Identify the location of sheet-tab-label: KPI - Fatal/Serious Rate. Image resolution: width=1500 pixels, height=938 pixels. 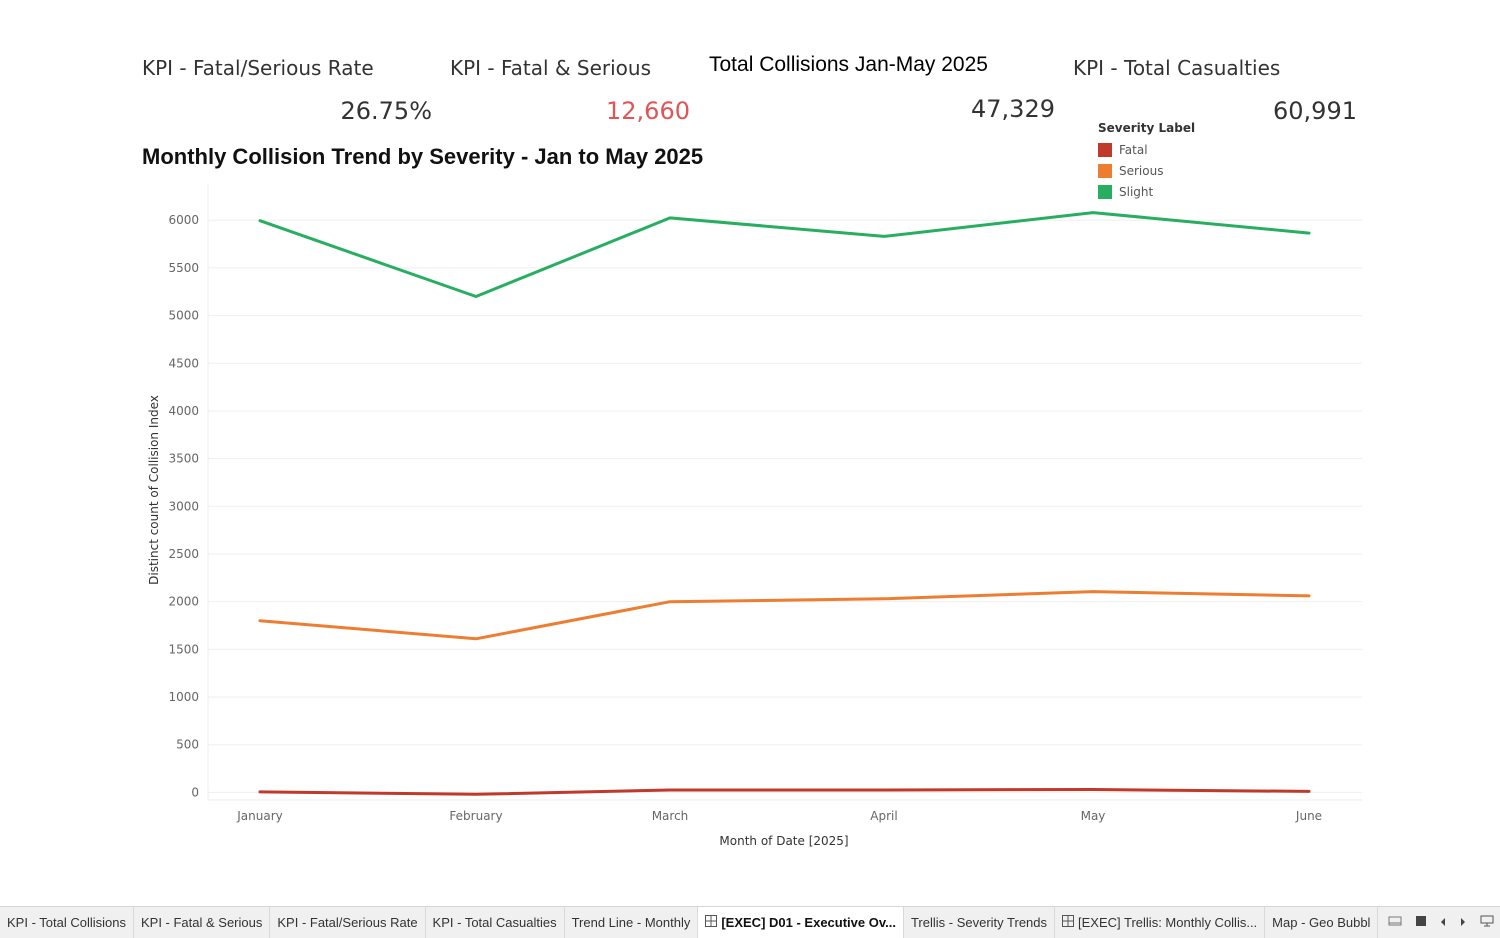
(347, 922).